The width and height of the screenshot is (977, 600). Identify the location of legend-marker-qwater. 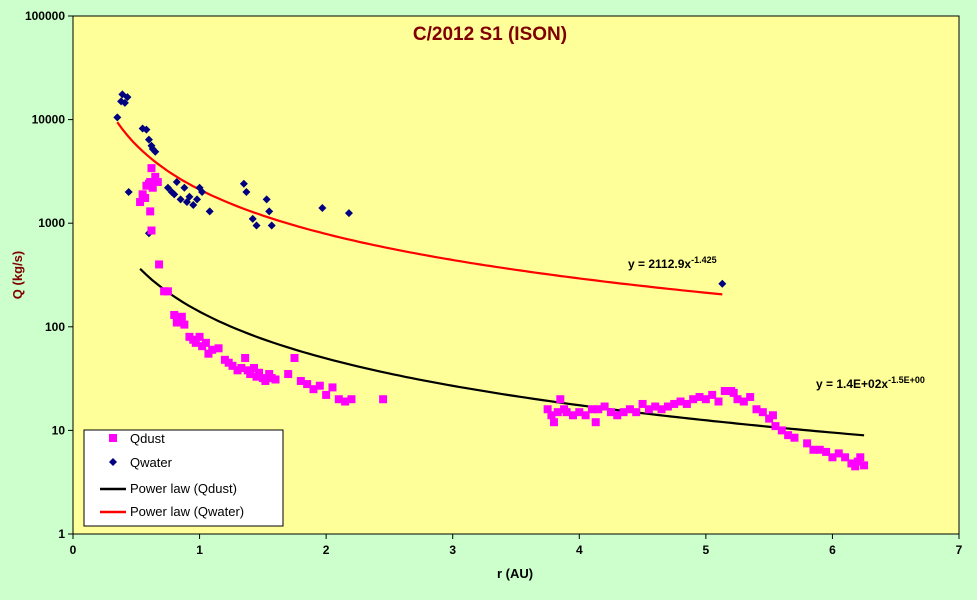
(113, 462).